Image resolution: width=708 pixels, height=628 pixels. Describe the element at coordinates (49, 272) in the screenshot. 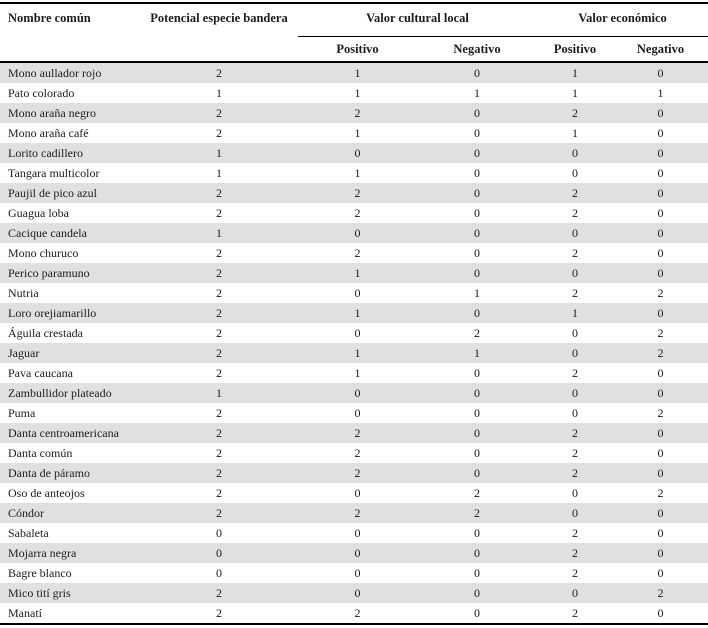

I see `cell-common-name: Perico paramuno` at that location.